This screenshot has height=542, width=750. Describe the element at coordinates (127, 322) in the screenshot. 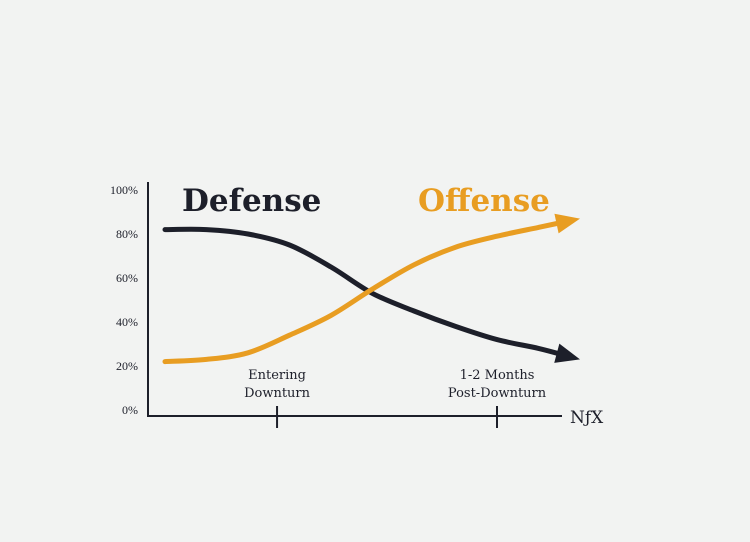

I see `y-tick-label: 40%` at that location.